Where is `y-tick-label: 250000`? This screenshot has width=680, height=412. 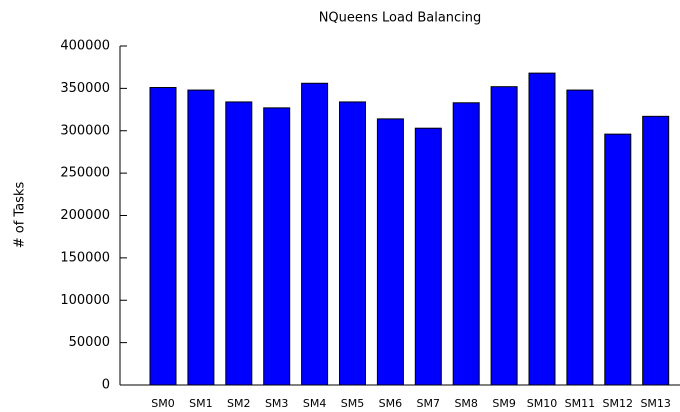
y-tick-label: 250000 is located at coordinates (85, 173).